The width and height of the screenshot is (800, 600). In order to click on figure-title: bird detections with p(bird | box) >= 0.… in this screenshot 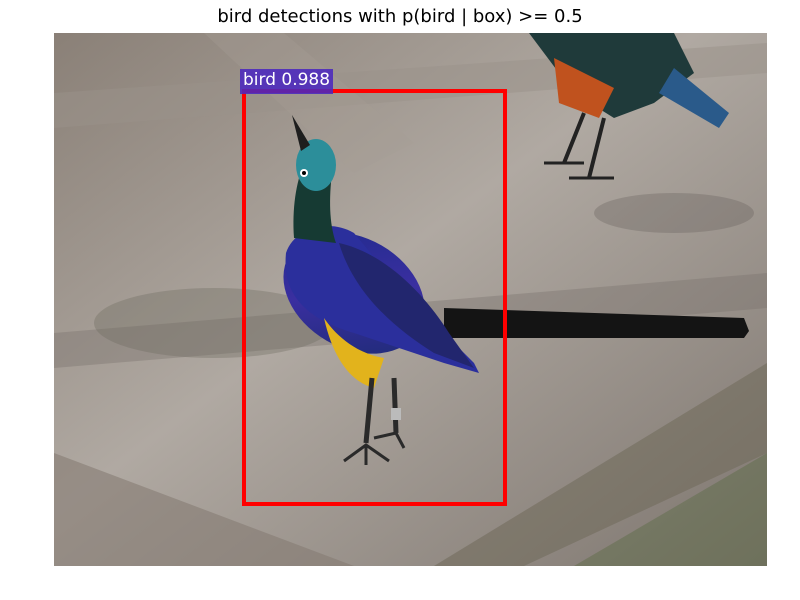, I will do `click(400, 16)`.